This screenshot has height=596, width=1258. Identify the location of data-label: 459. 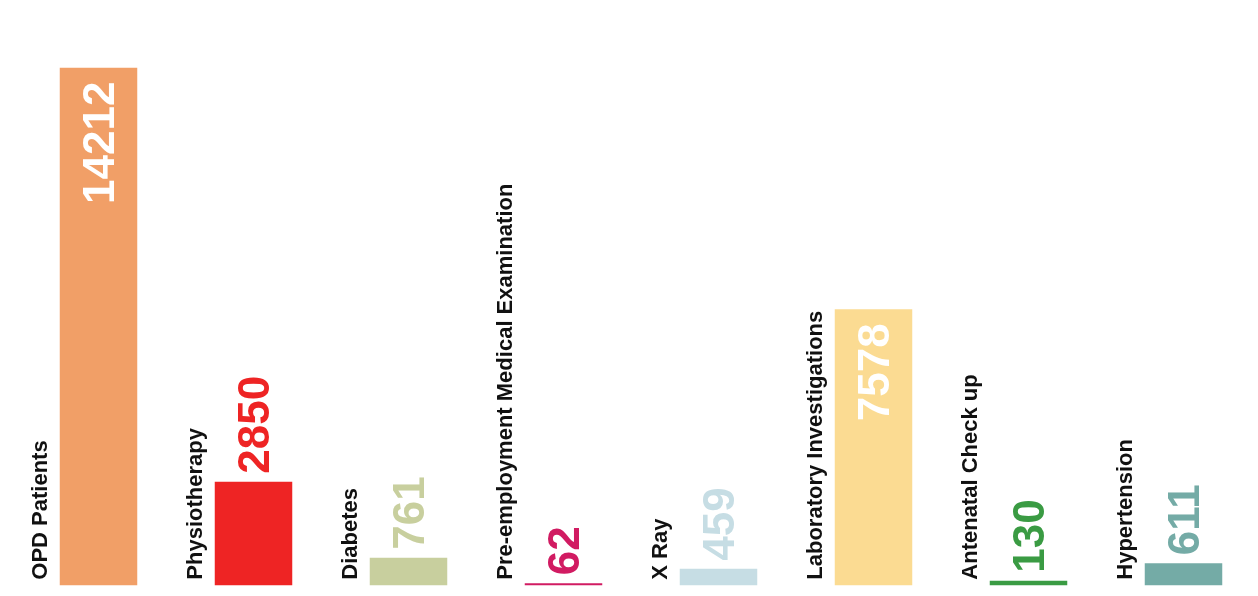
(718, 524).